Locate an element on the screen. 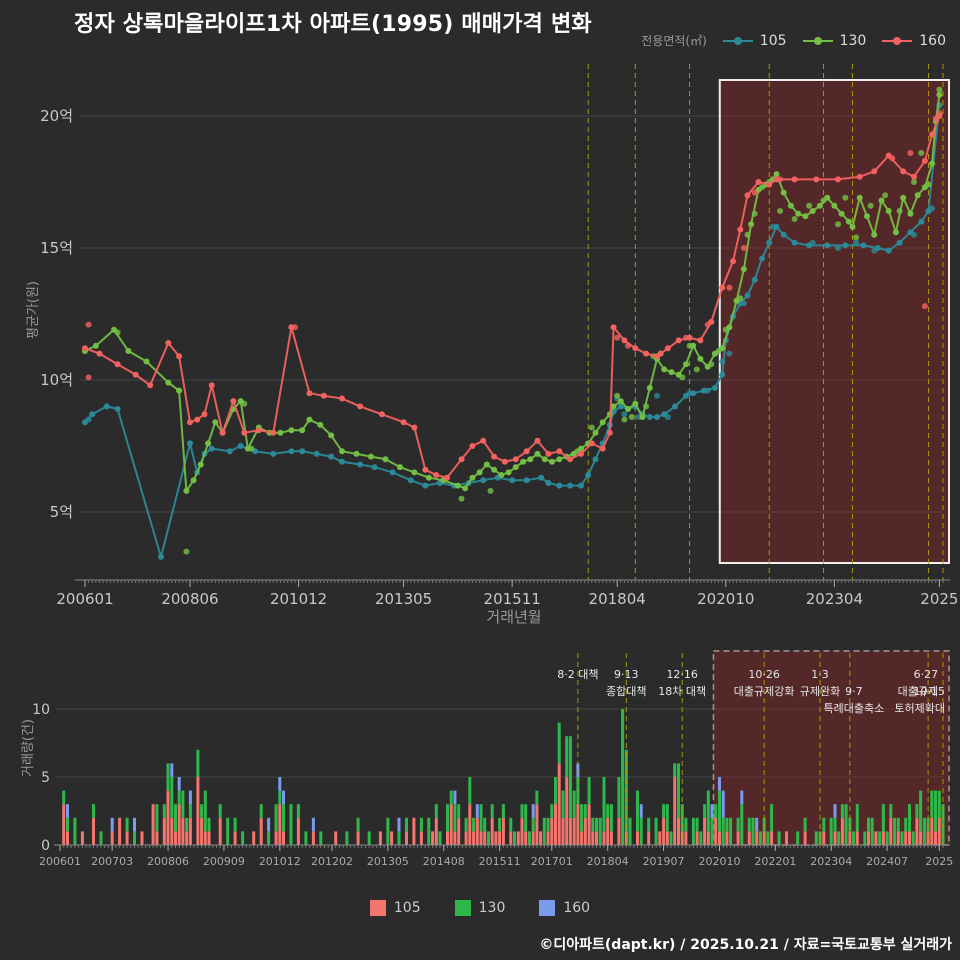 The image size is (960, 960). policy-annotation: 6·27 is located at coordinates (926, 674).